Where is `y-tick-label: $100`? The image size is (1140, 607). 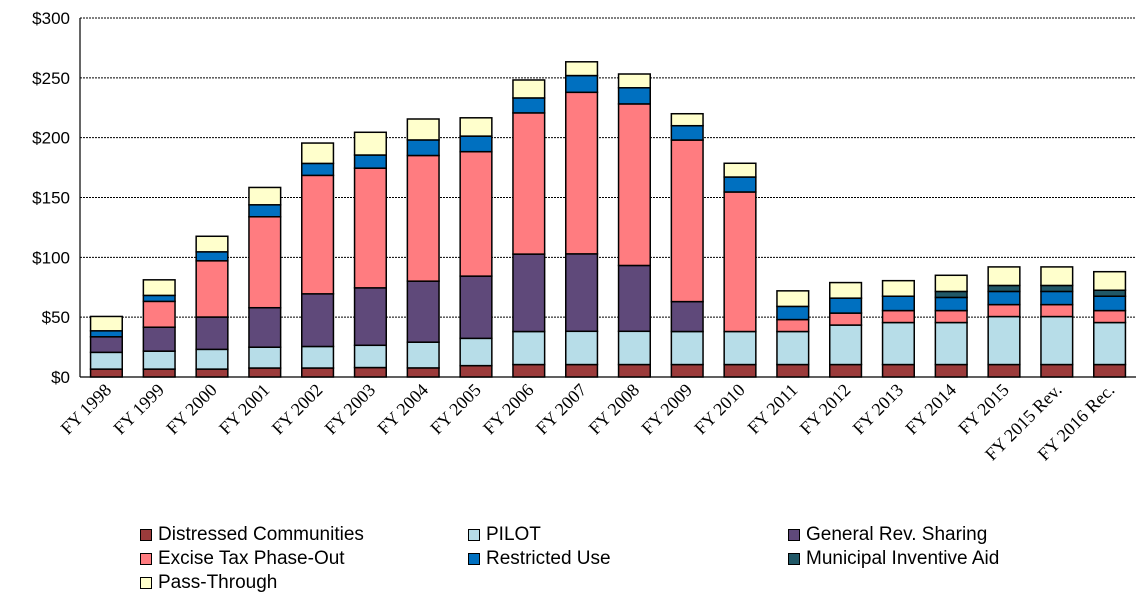
y-tick-label: $100 is located at coordinates (51, 257).